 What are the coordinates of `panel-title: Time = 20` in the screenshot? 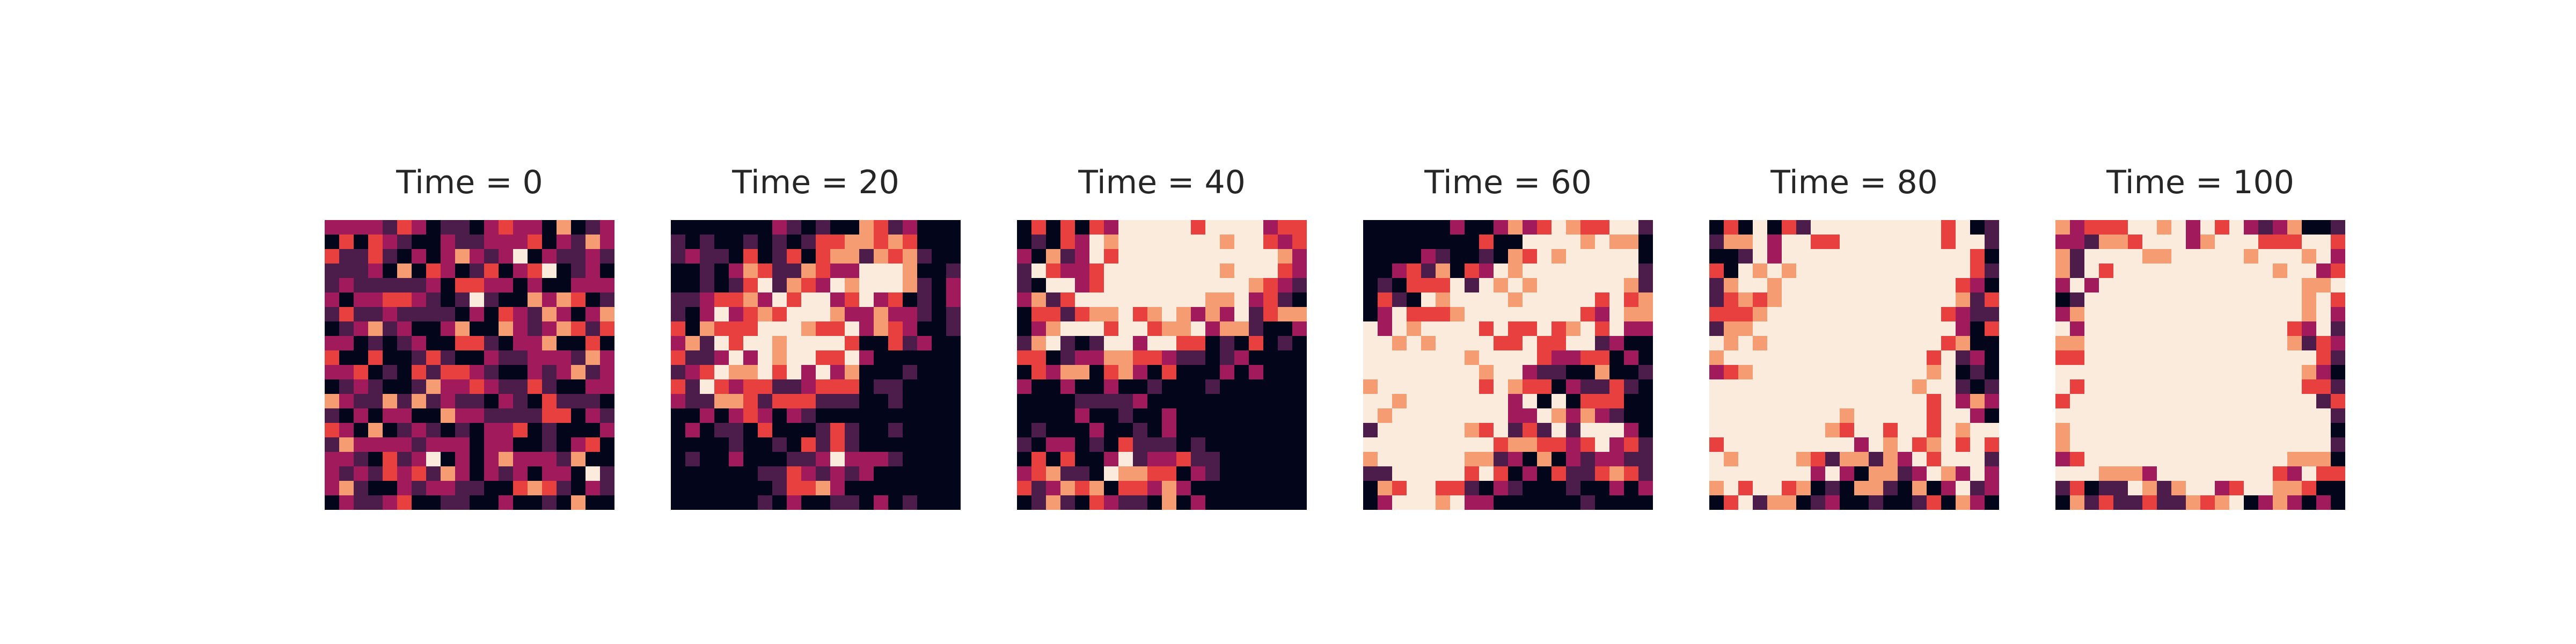 It's located at (815, 182).